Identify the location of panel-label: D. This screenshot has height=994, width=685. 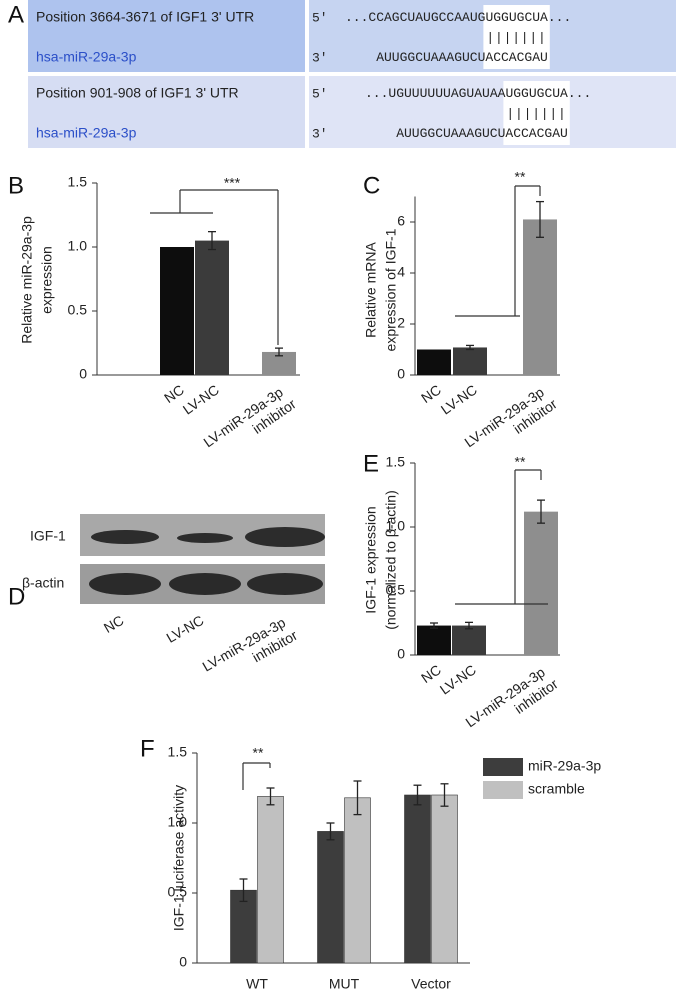
(16, 596).